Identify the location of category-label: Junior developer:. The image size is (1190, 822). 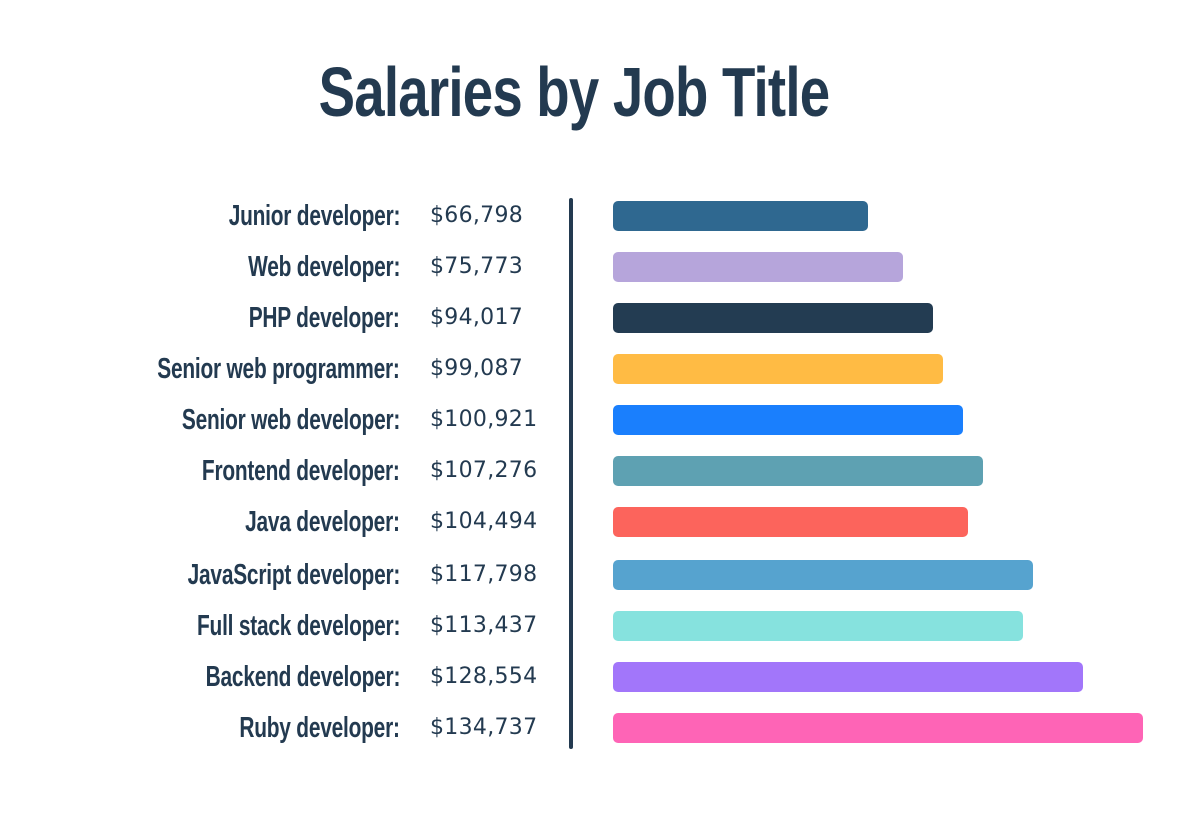
(314, 216).